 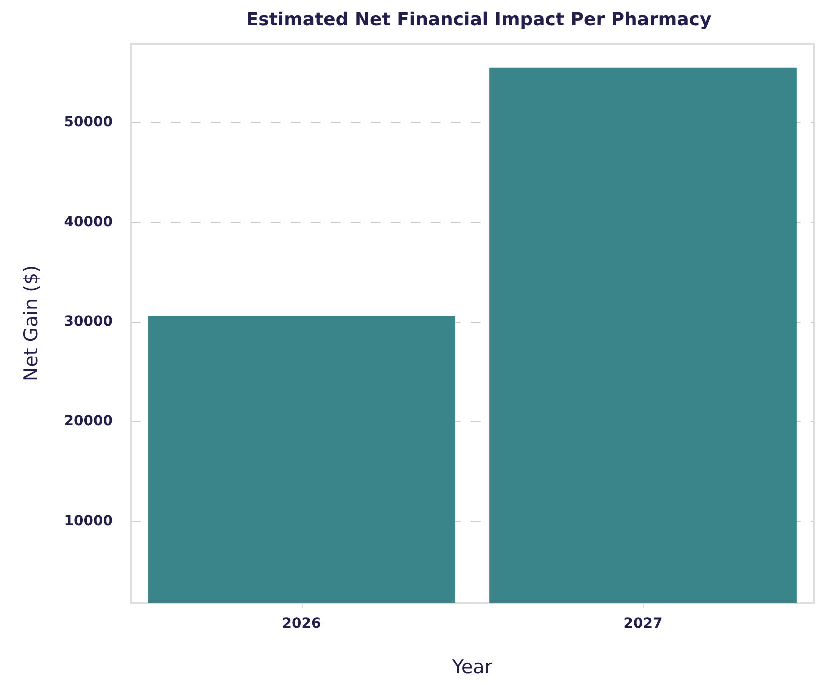 I want to click on y-tick-label: 30000, so click(x=89, y=322).